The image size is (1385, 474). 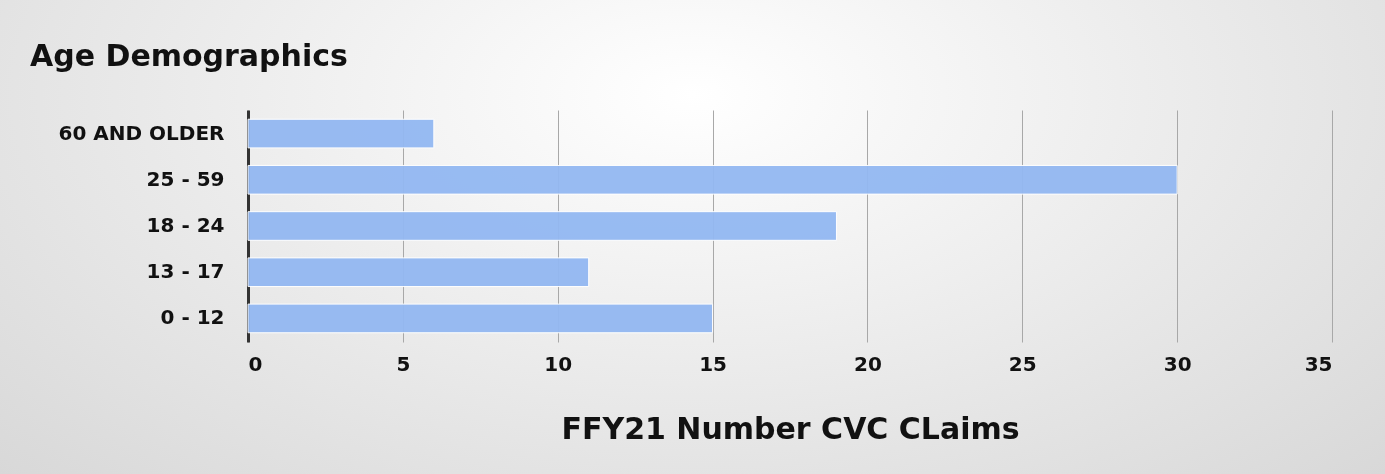 What do you see at coordinates (790, 428) in the screenshot?
I see `x-axis-title: FFY21 Number CVC CLaims` at bounding box center [790, 428].